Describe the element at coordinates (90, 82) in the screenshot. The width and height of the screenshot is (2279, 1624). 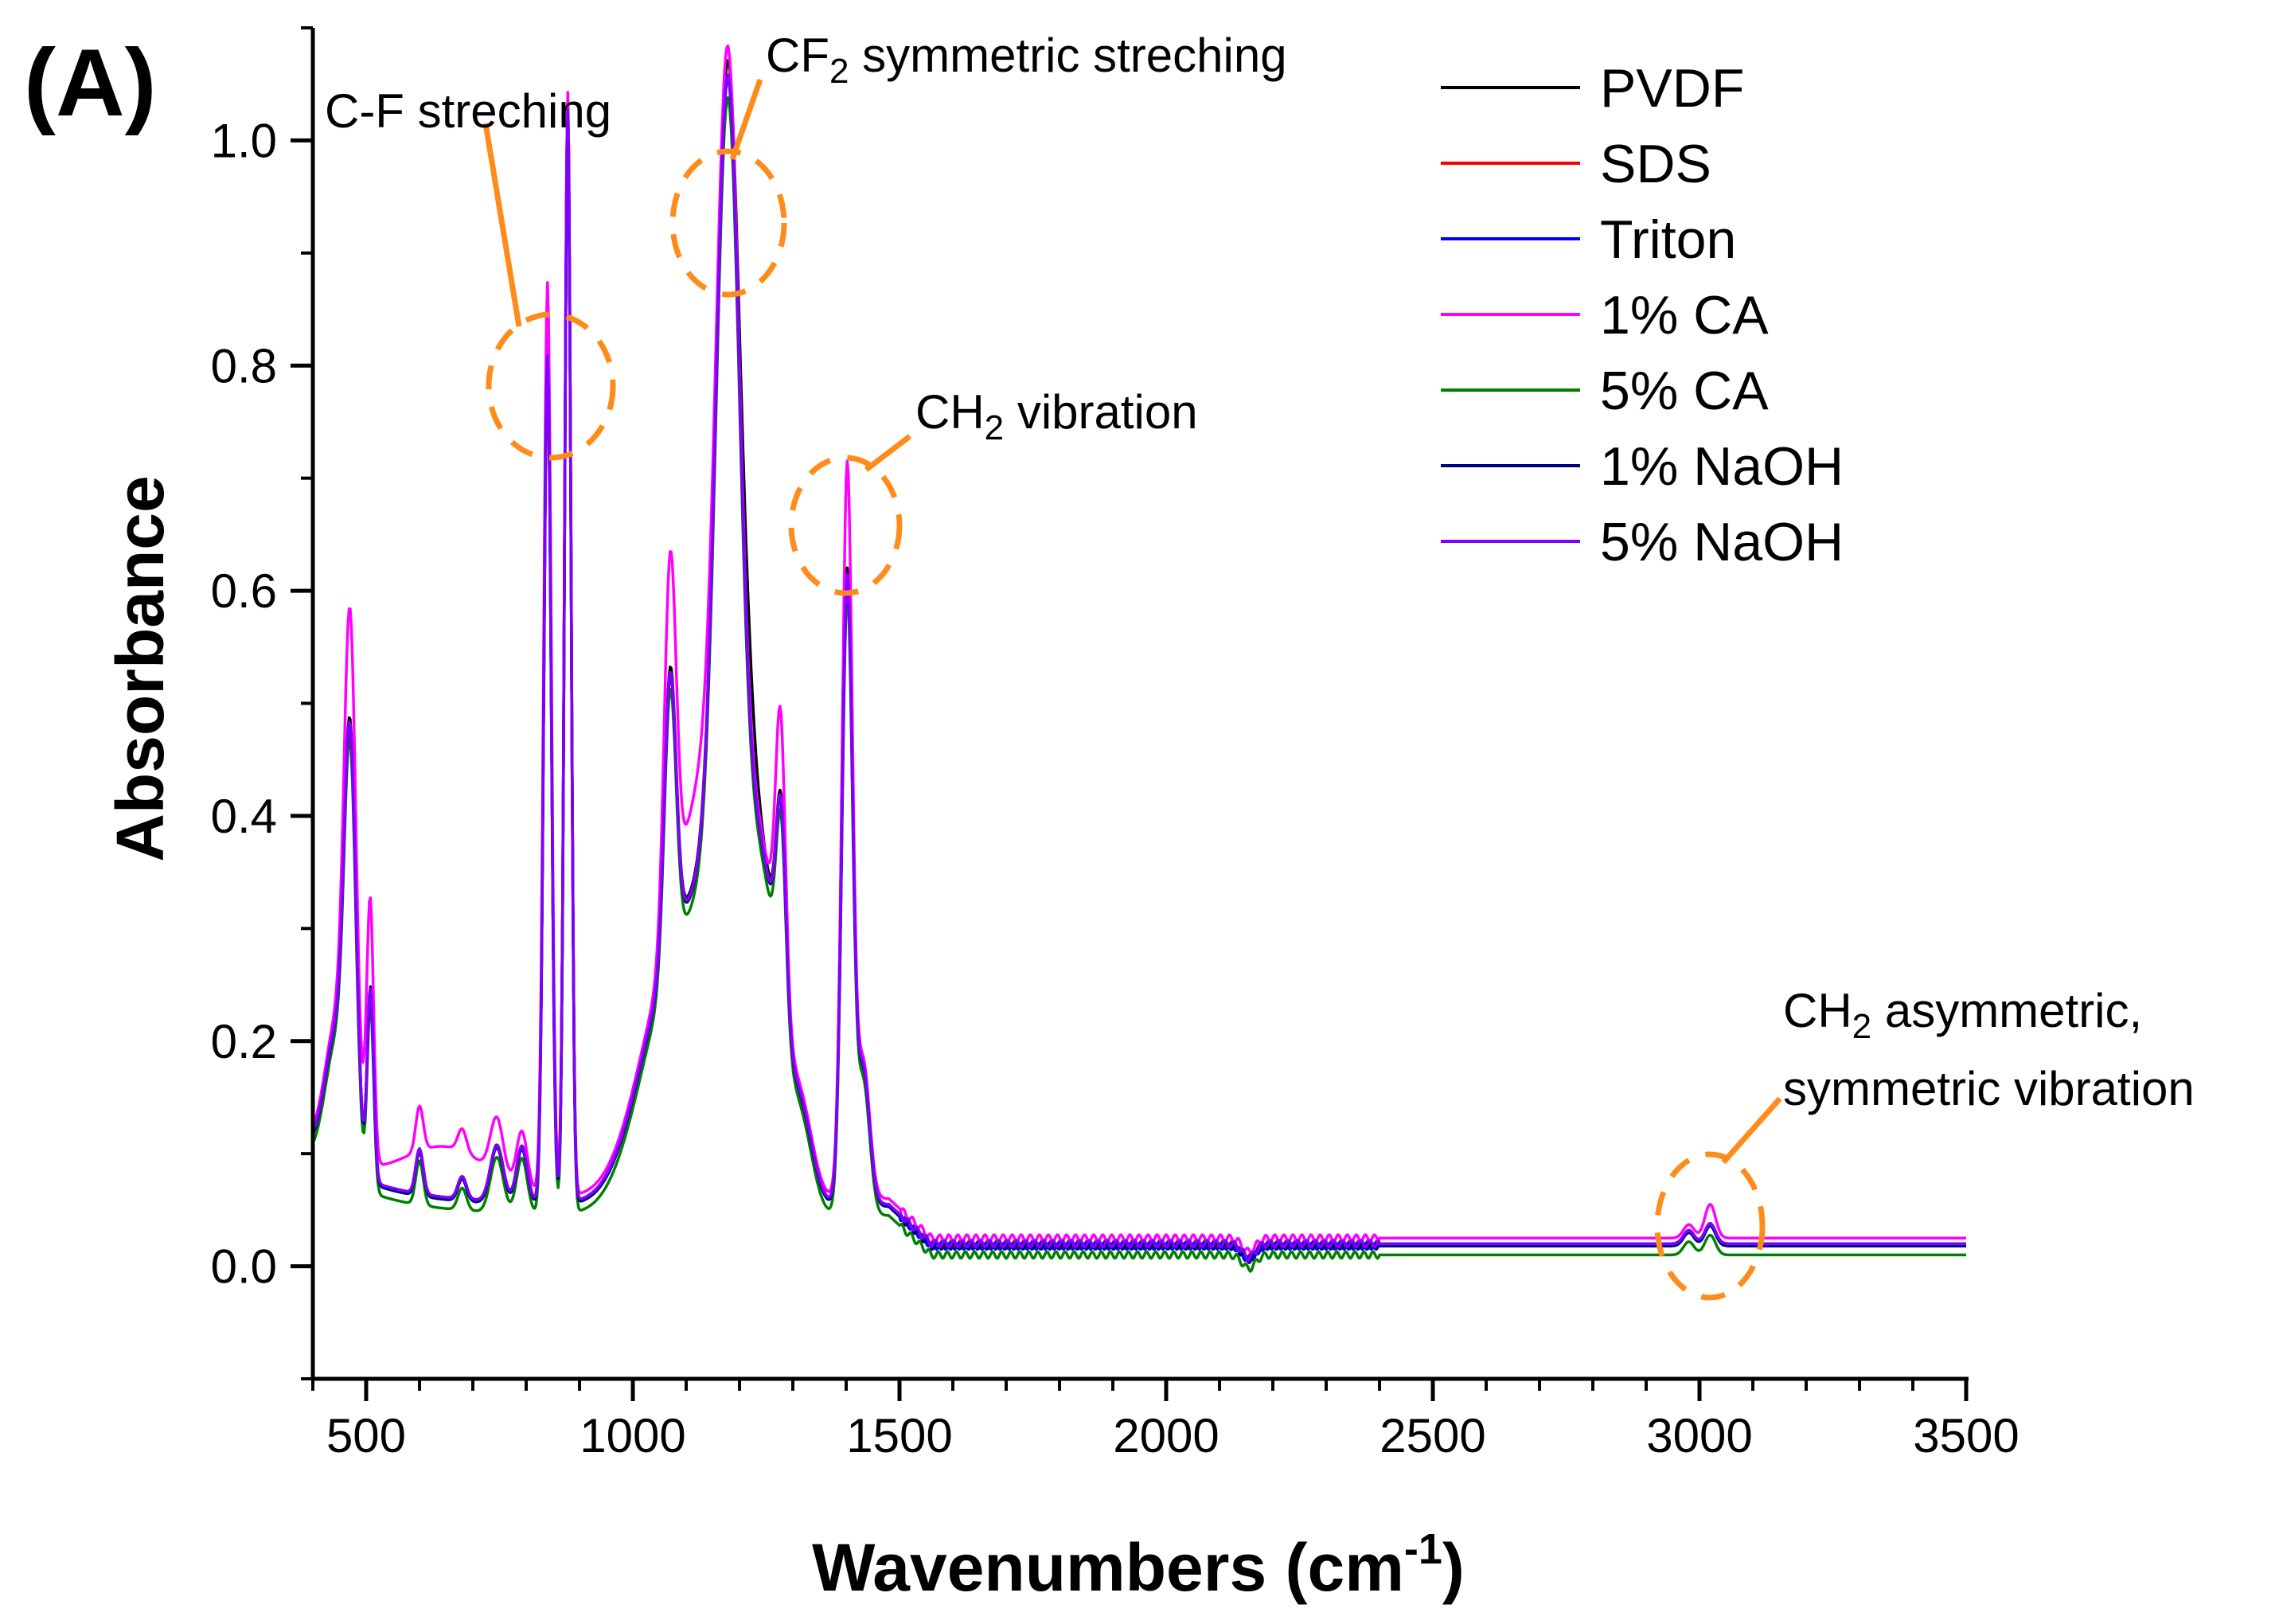
I see `panel-label: (A)` at that location.